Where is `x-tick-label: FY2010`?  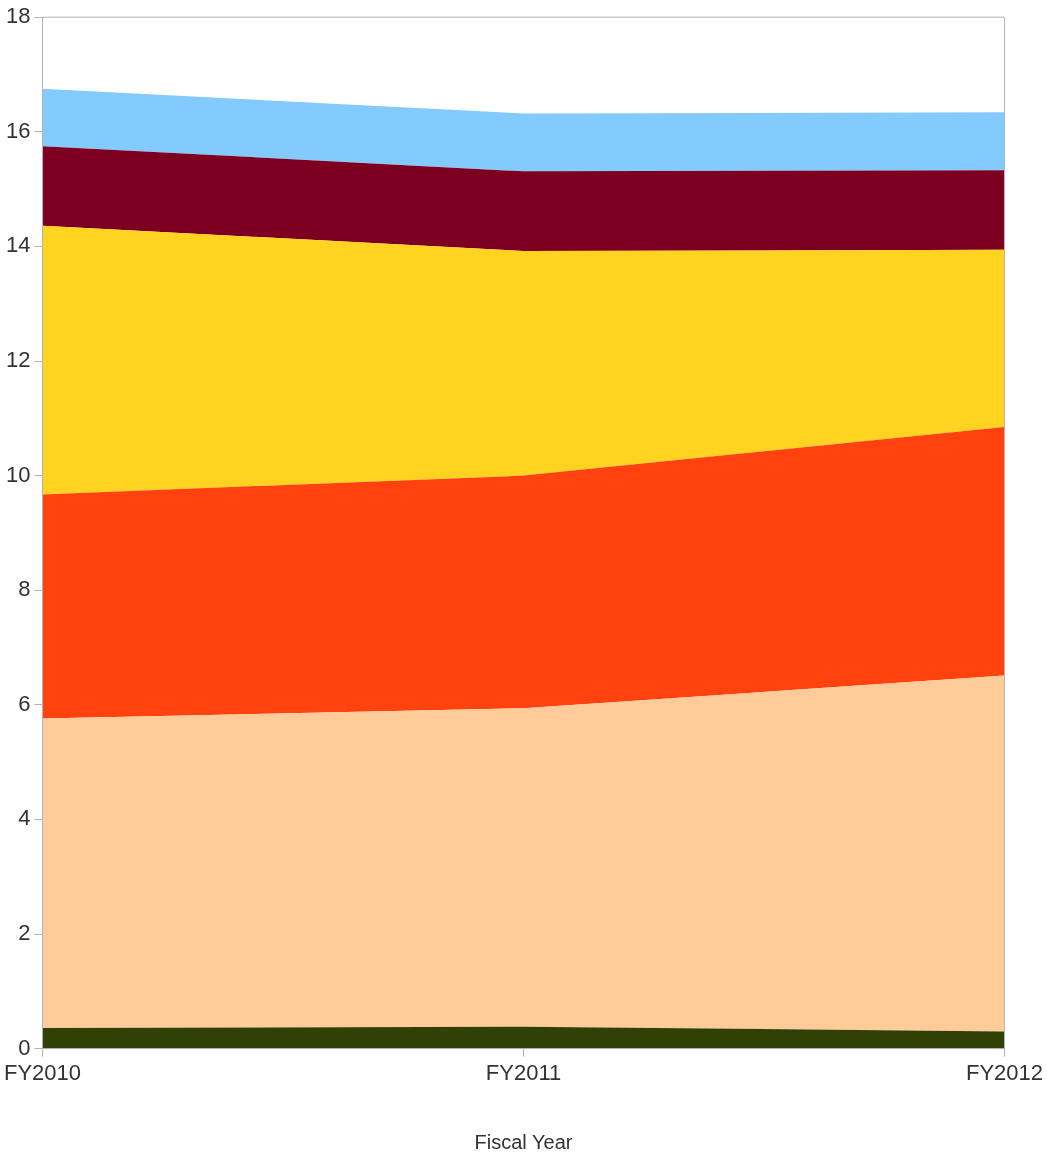
x-tick-label: FY2010 is located at coordinates (43, 1072).